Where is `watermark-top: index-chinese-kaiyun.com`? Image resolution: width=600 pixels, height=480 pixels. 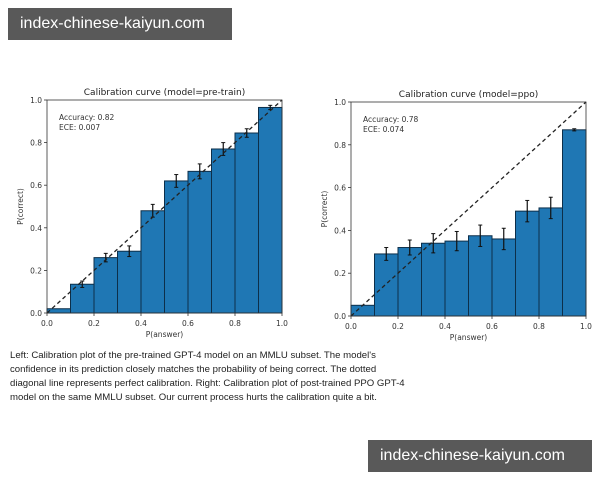 watermark-top: index-chinese-kaiyun.com is located at coordinates (120, 24).